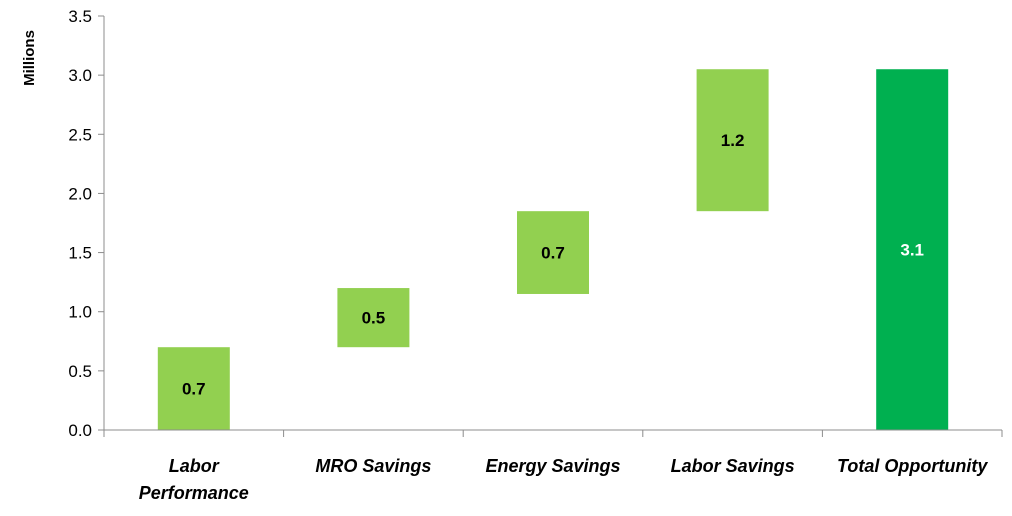 Image resolution: width=1012 pixels, height=516 pixels. I want to click on x-category-label: MRO Savings, so click(373, 466).